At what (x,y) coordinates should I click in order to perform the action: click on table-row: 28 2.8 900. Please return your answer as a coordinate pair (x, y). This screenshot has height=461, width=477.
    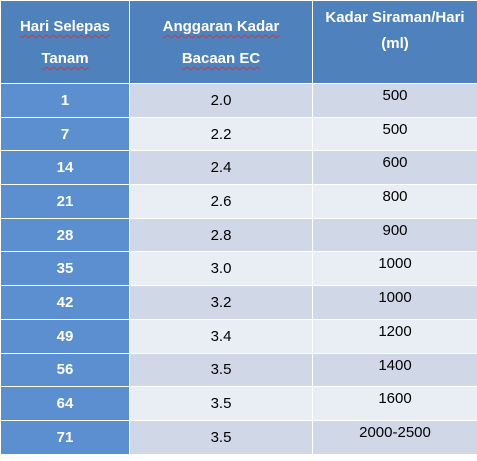
    Looking at the image, I should click on (238, 235).